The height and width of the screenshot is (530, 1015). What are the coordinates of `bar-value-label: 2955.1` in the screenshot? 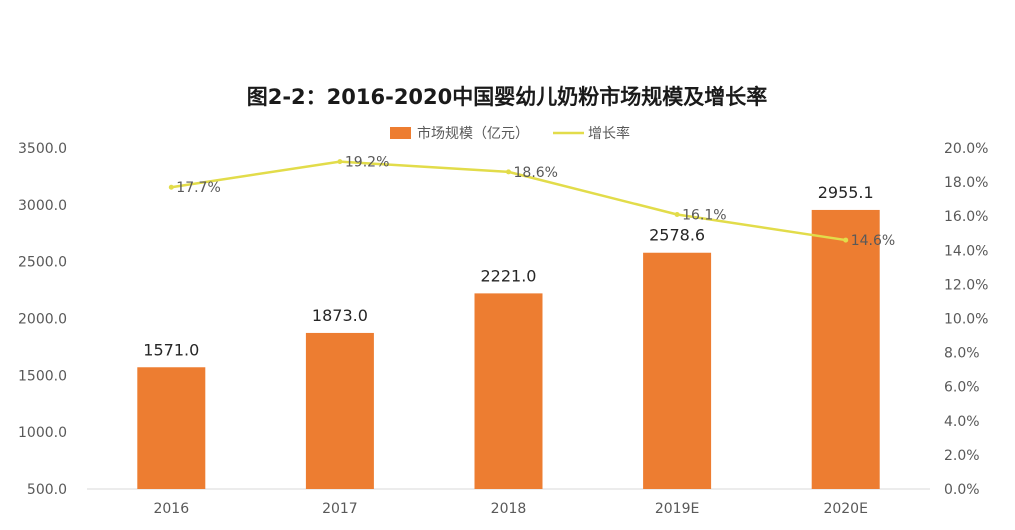 It's located at (846, 192).